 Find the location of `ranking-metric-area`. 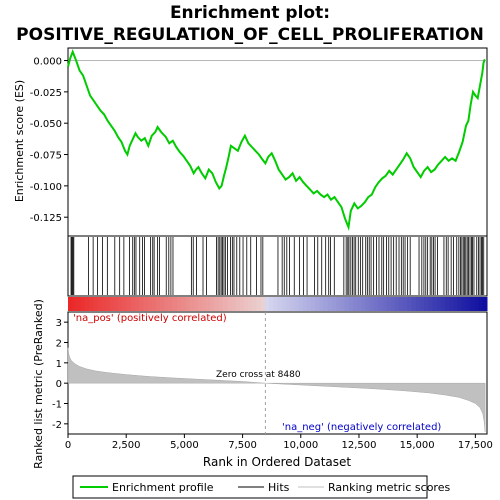

ranking-metric-area is located at coordinates (276, 390).